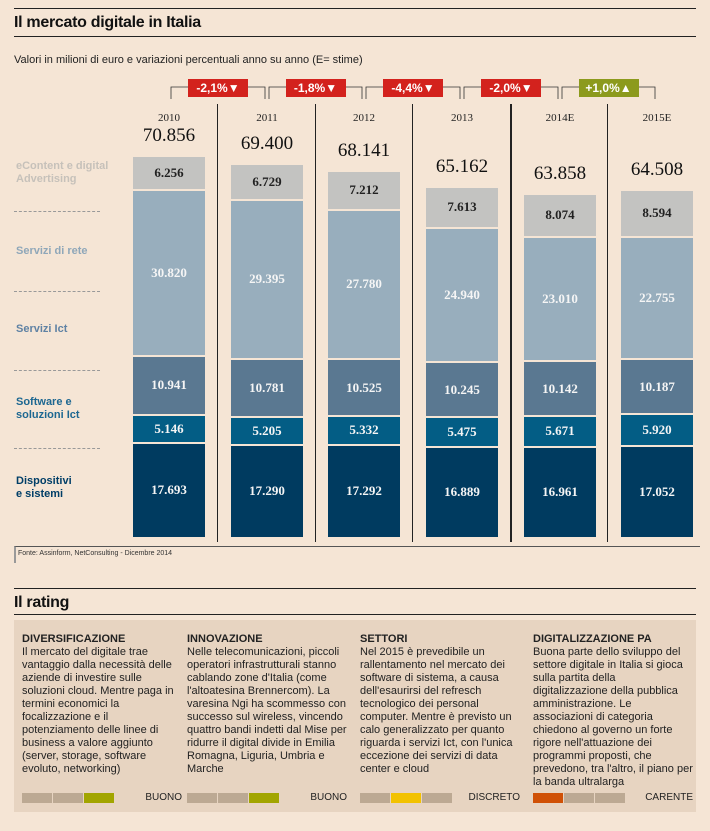 This screenshot has width=710, height=831. Describe the element at coordinates (657, 491) in the screenshot. I see `bar-segment: 17.052` at that location.